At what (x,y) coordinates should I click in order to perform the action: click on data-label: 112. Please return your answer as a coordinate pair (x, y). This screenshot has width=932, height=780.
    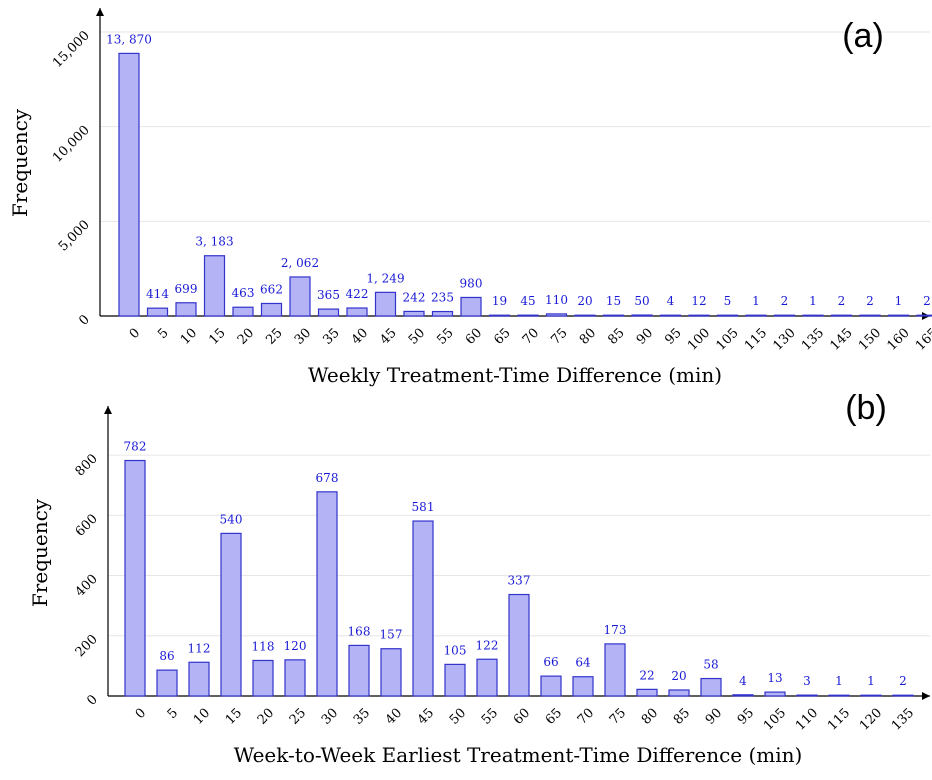
    Looking at the image, I should click on (199, 648).